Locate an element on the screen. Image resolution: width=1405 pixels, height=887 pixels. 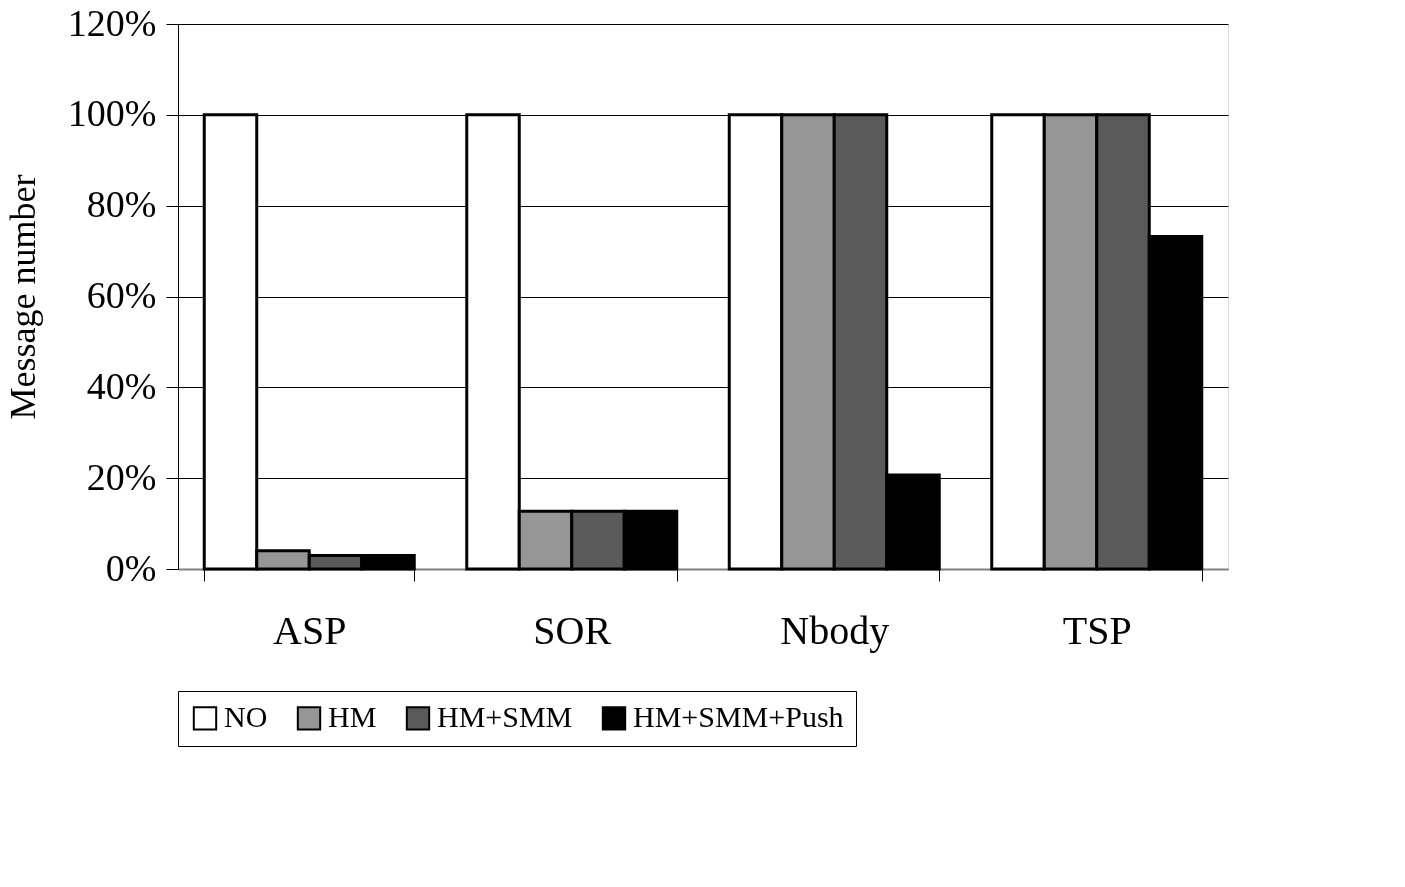
y-tick-label: 40% is located at coordinates (121, 385).